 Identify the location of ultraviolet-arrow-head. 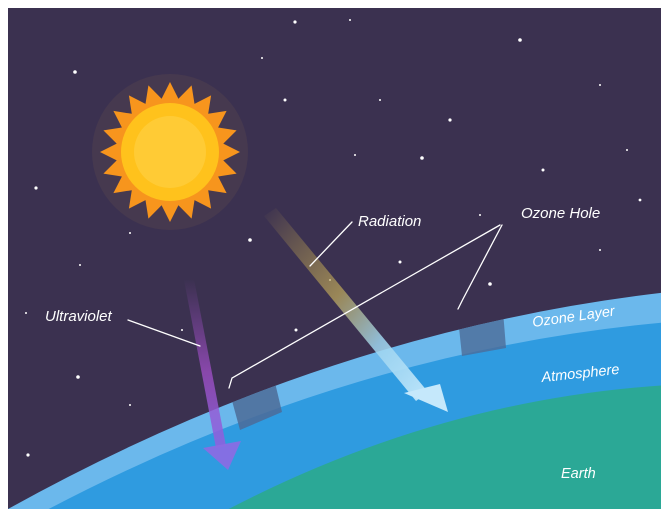
(222, 455).